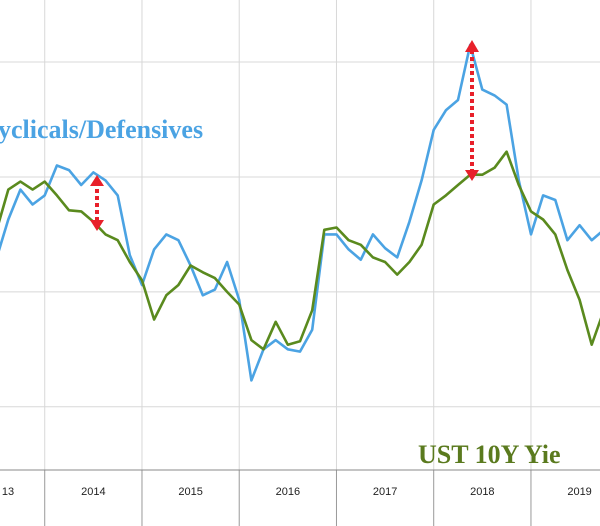 Image resolution: width=600 pixels, height=526 pixels. I want to click on x-tick-label: 2015, so click(190, 492).